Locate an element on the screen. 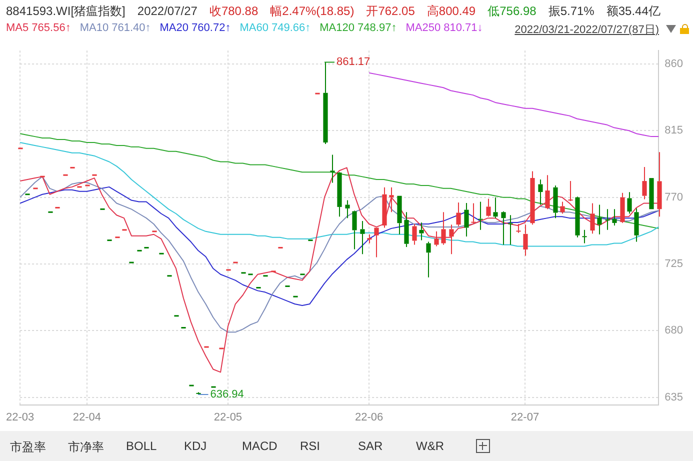  x-tick-label: 22-07 is located at coordinates (525, 417).